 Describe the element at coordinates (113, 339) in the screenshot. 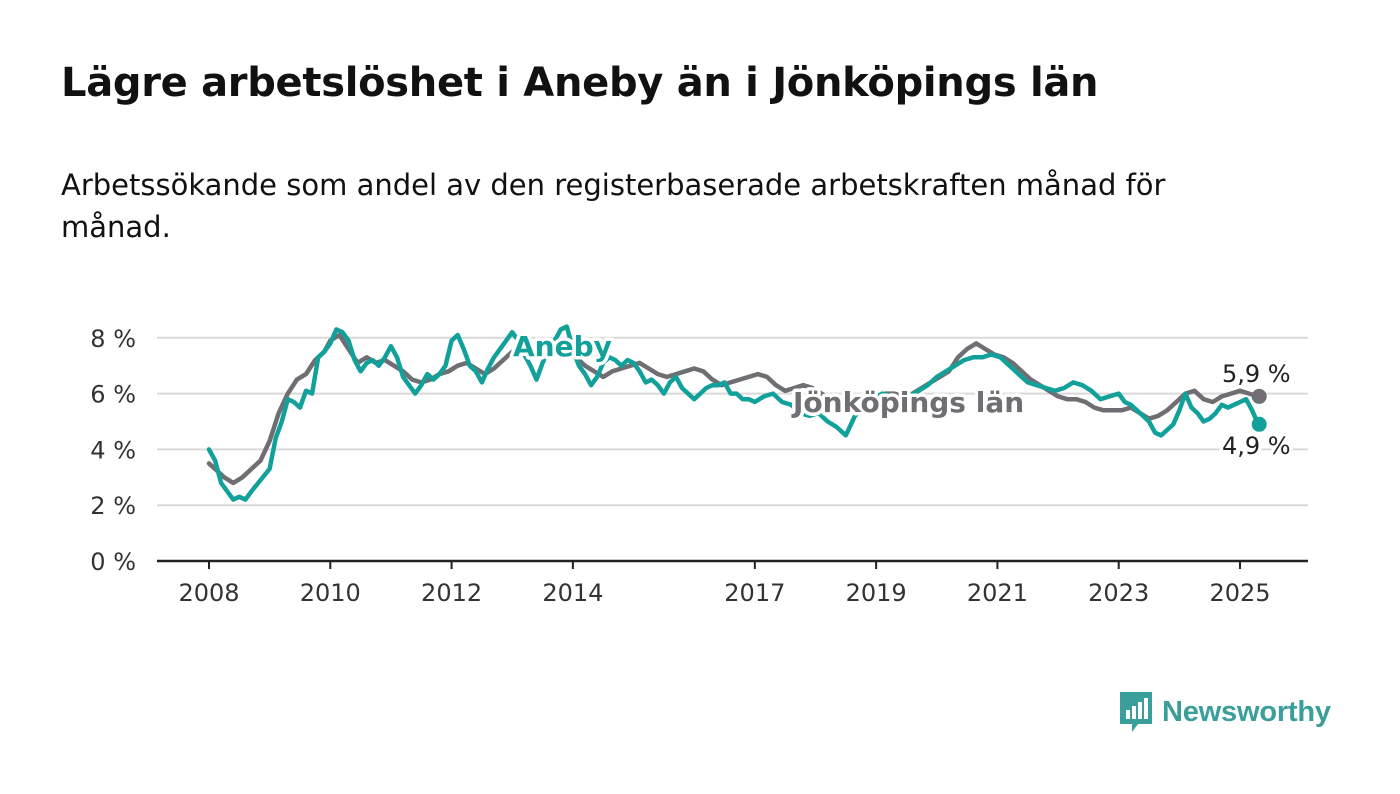

I see `y-tick-label: 8 %` at that location.